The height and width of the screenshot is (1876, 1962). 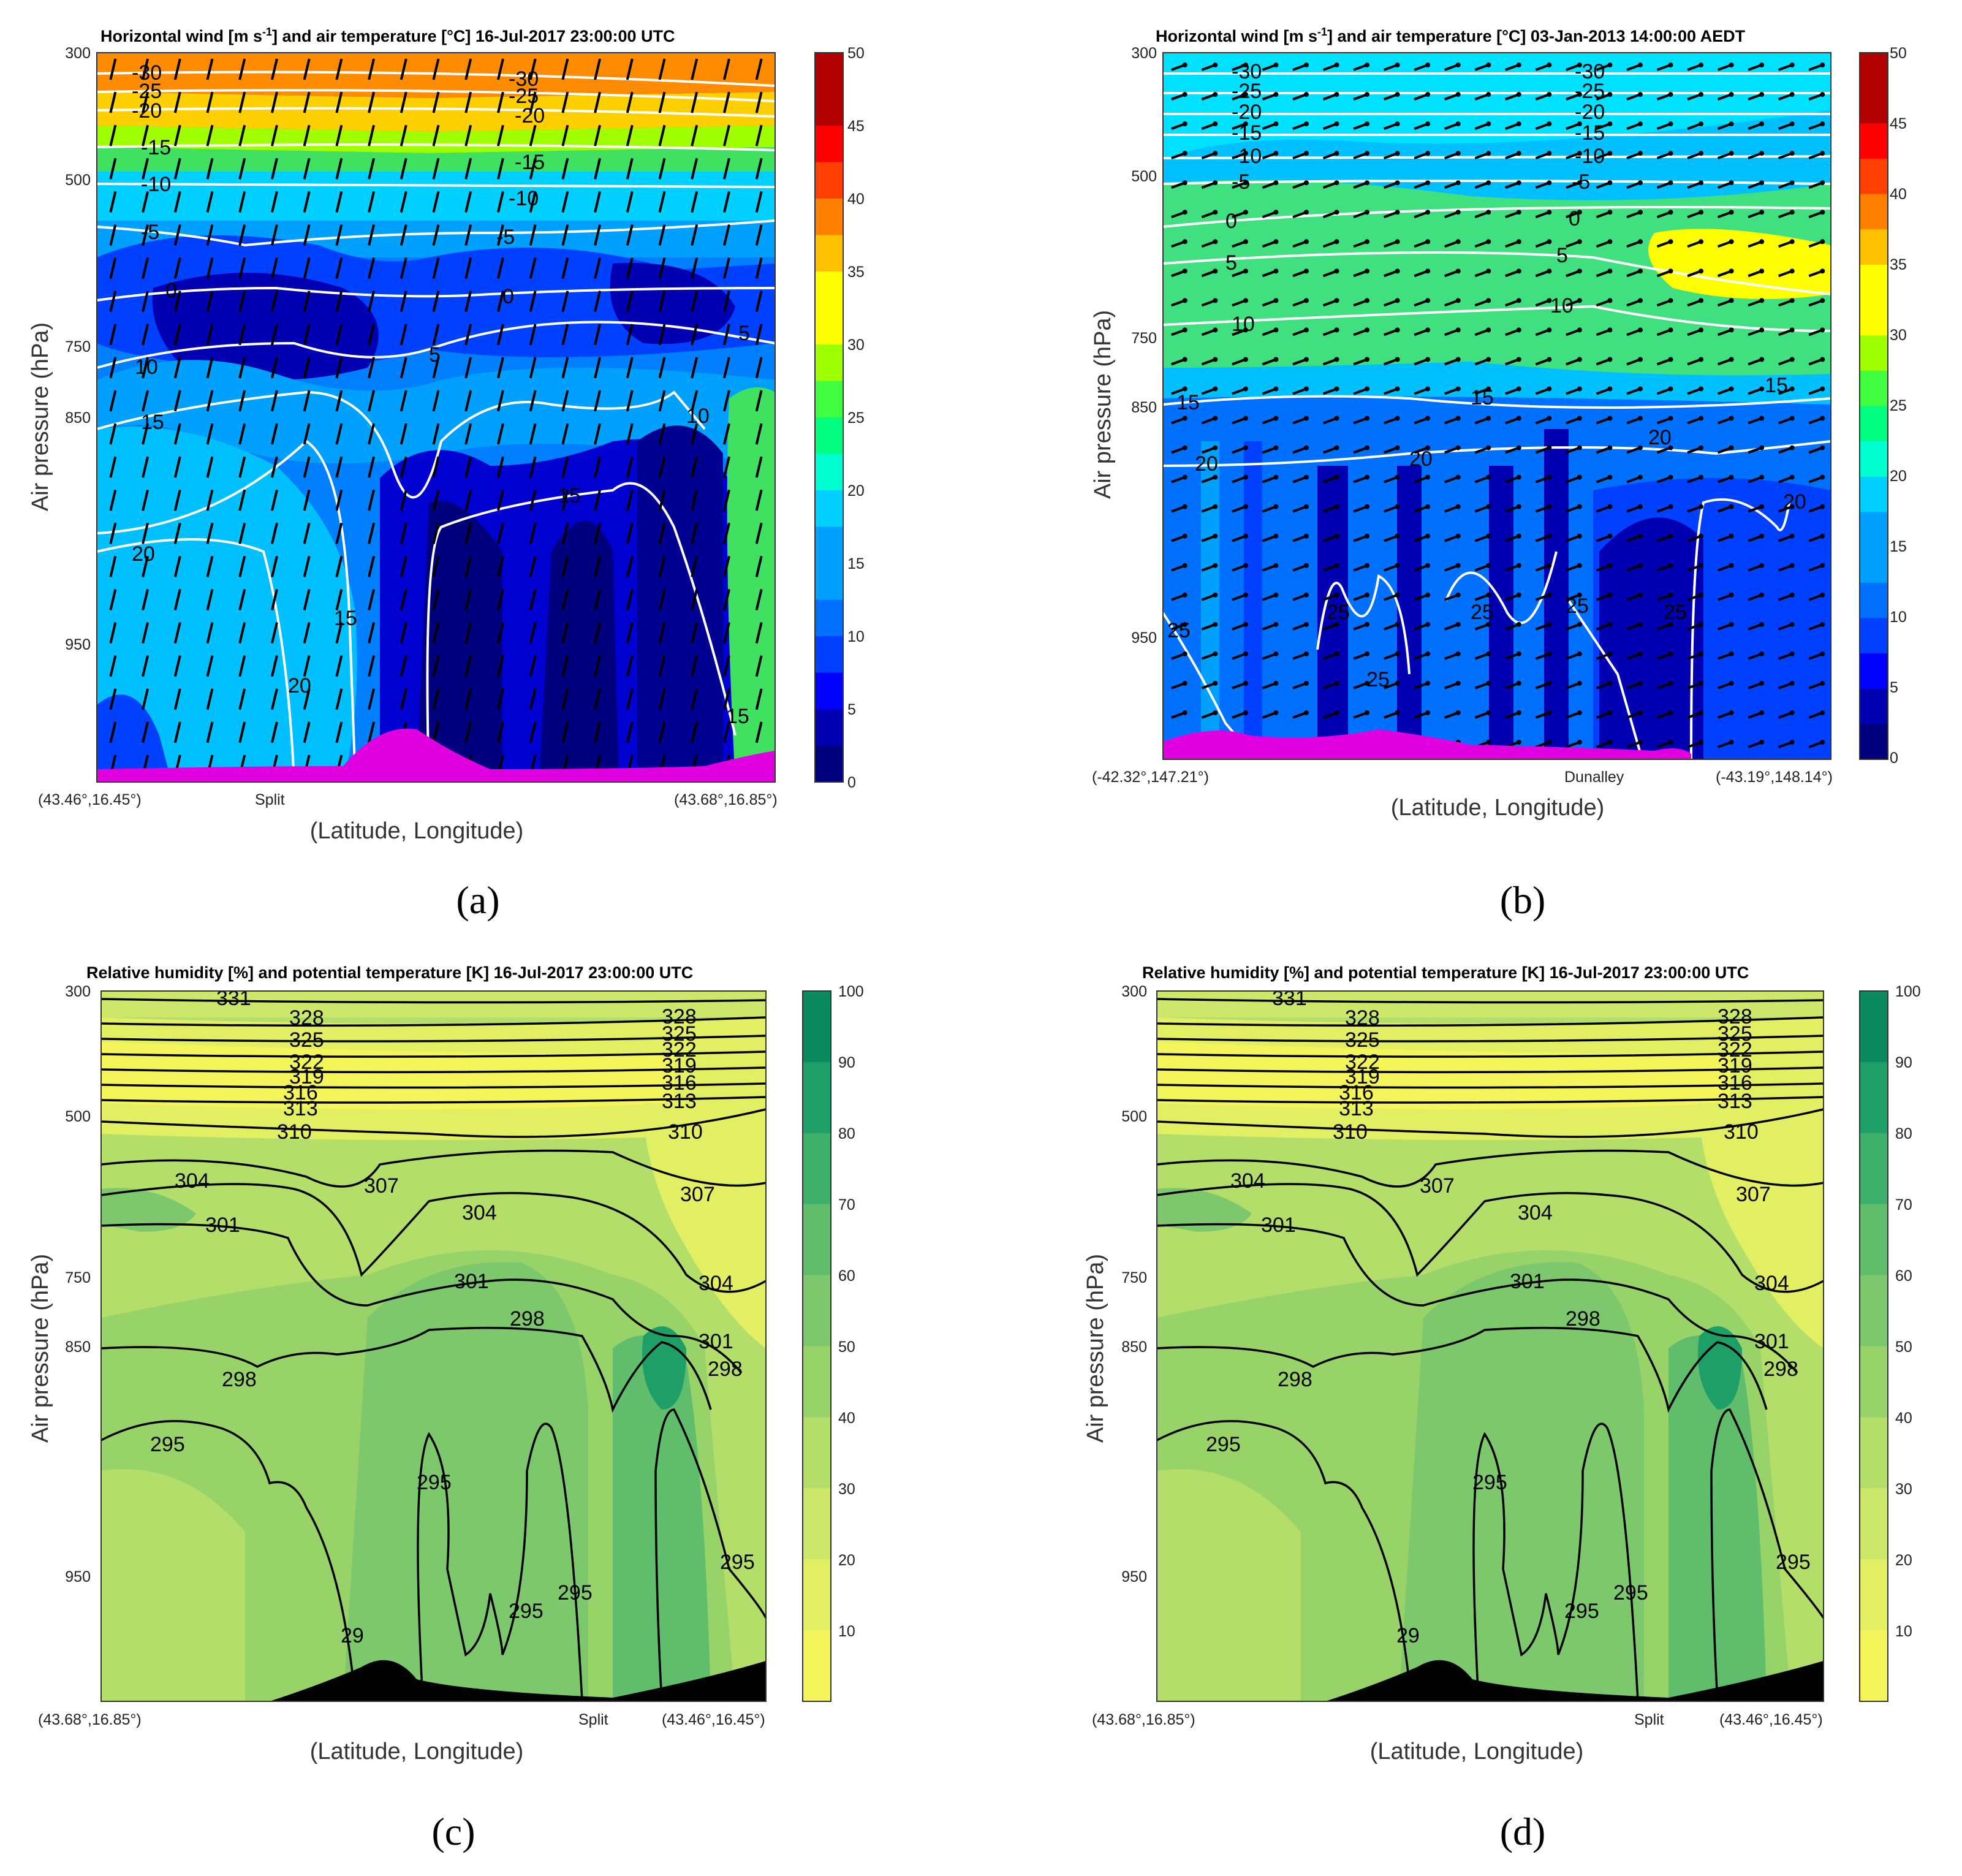 I want to click on contour-label: 313, so click(x=300, y=1108).